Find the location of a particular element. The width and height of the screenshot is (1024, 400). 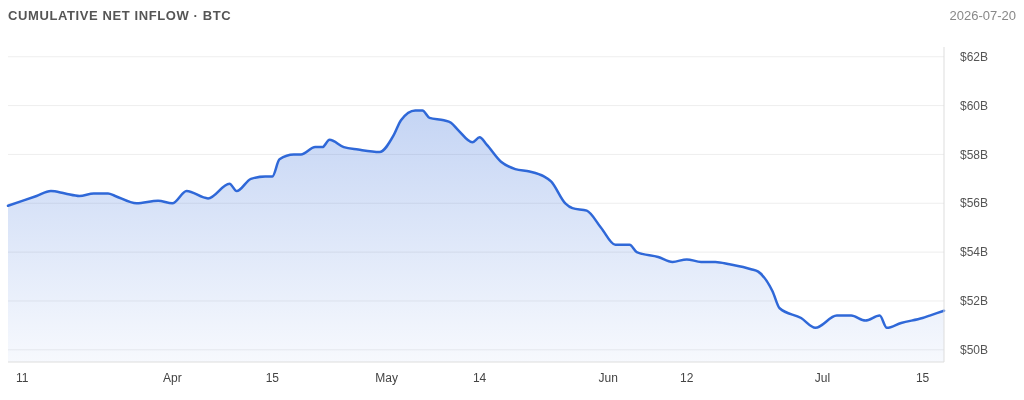

chart-title: CUMULATIVE NET INFLOW · BTC is located at coordinates (120, 15).